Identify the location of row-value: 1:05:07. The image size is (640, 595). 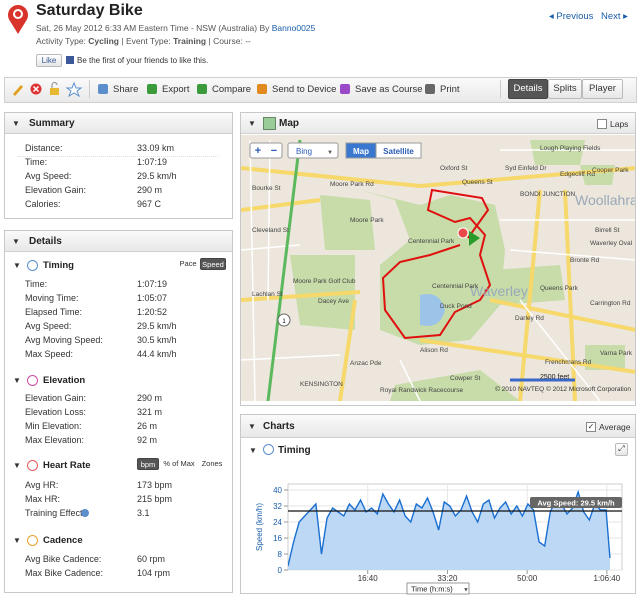
(152, 298).